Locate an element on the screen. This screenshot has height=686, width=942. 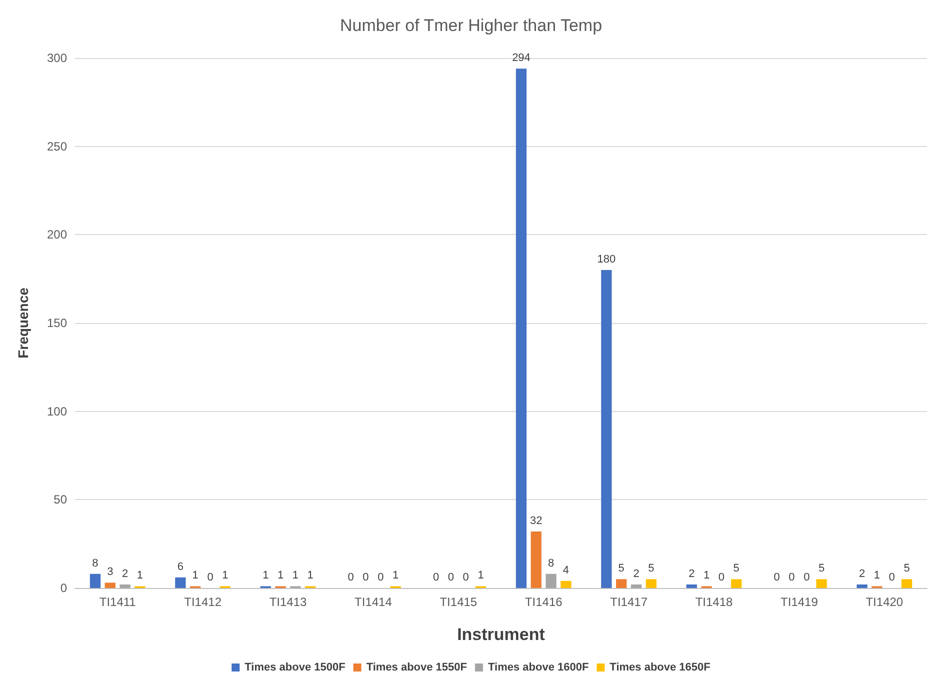
data-label: 4 is located at coordinates (566, 570).